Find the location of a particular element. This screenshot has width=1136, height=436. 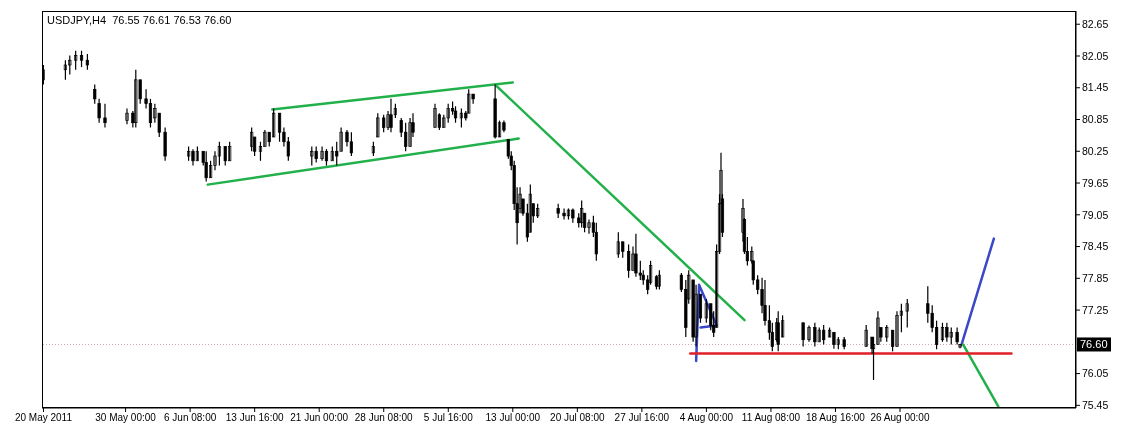

y-tick-label: 80.85 is located at coordinates (1095, 119).